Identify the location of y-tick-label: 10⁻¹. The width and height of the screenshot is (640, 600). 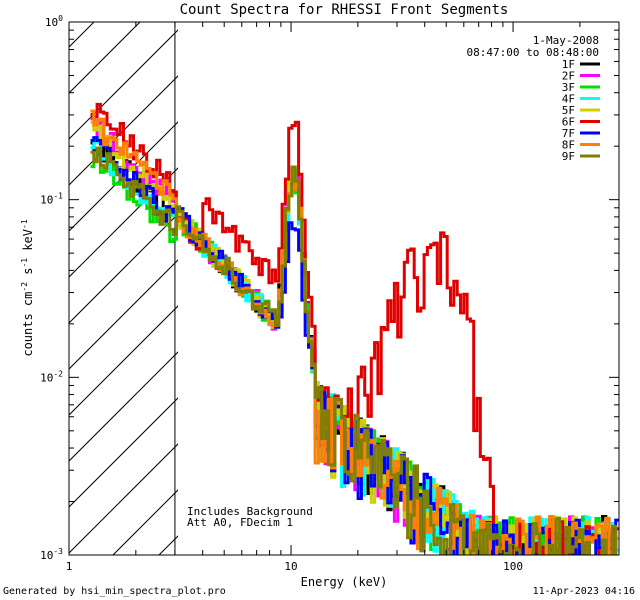
(51, 199).